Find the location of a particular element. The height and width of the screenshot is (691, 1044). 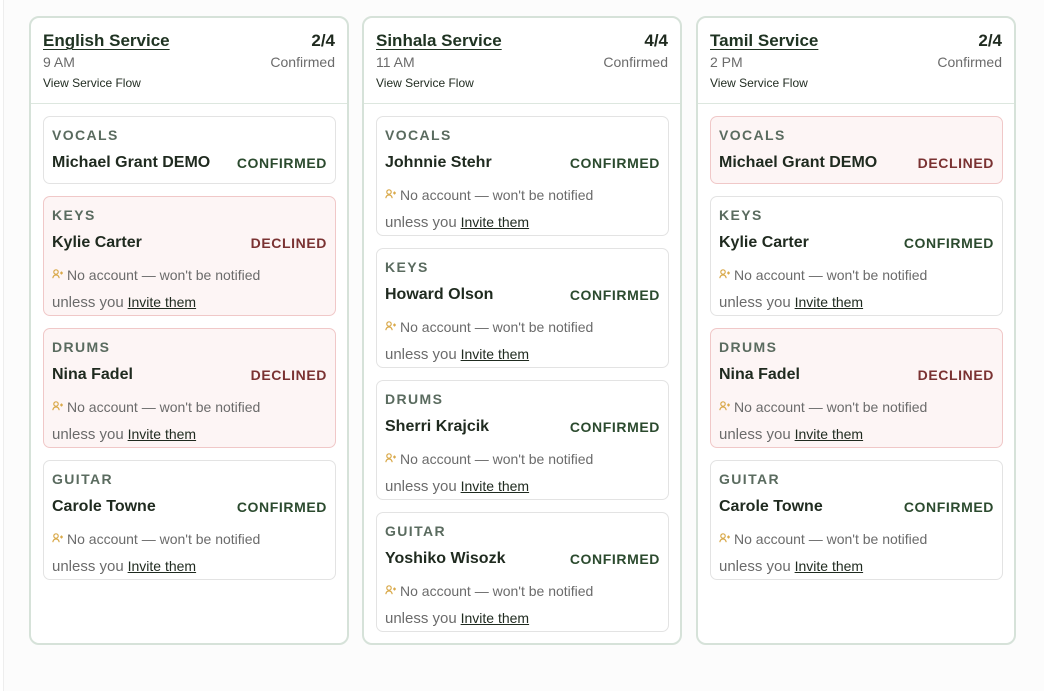

assignment-card: VOCALS Michael Grant DEMO CONFIRMED is located at coordinates (189, 150).